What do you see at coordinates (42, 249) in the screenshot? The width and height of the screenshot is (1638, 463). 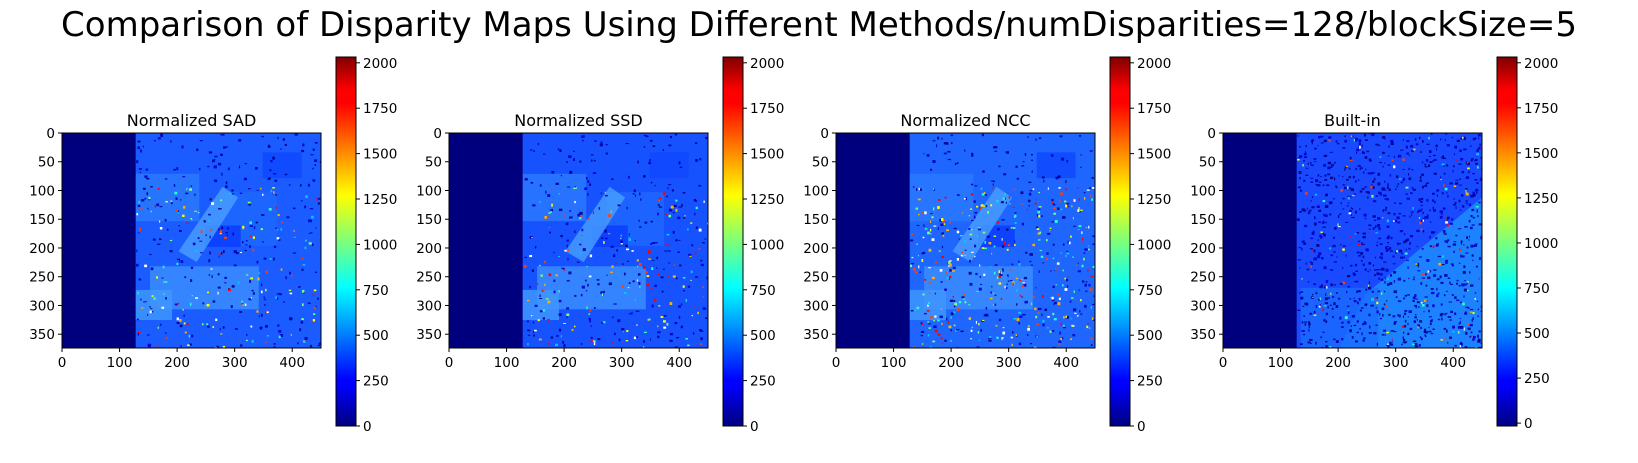 I see `y-tick-label: 200` at bounding box center [42, 249].